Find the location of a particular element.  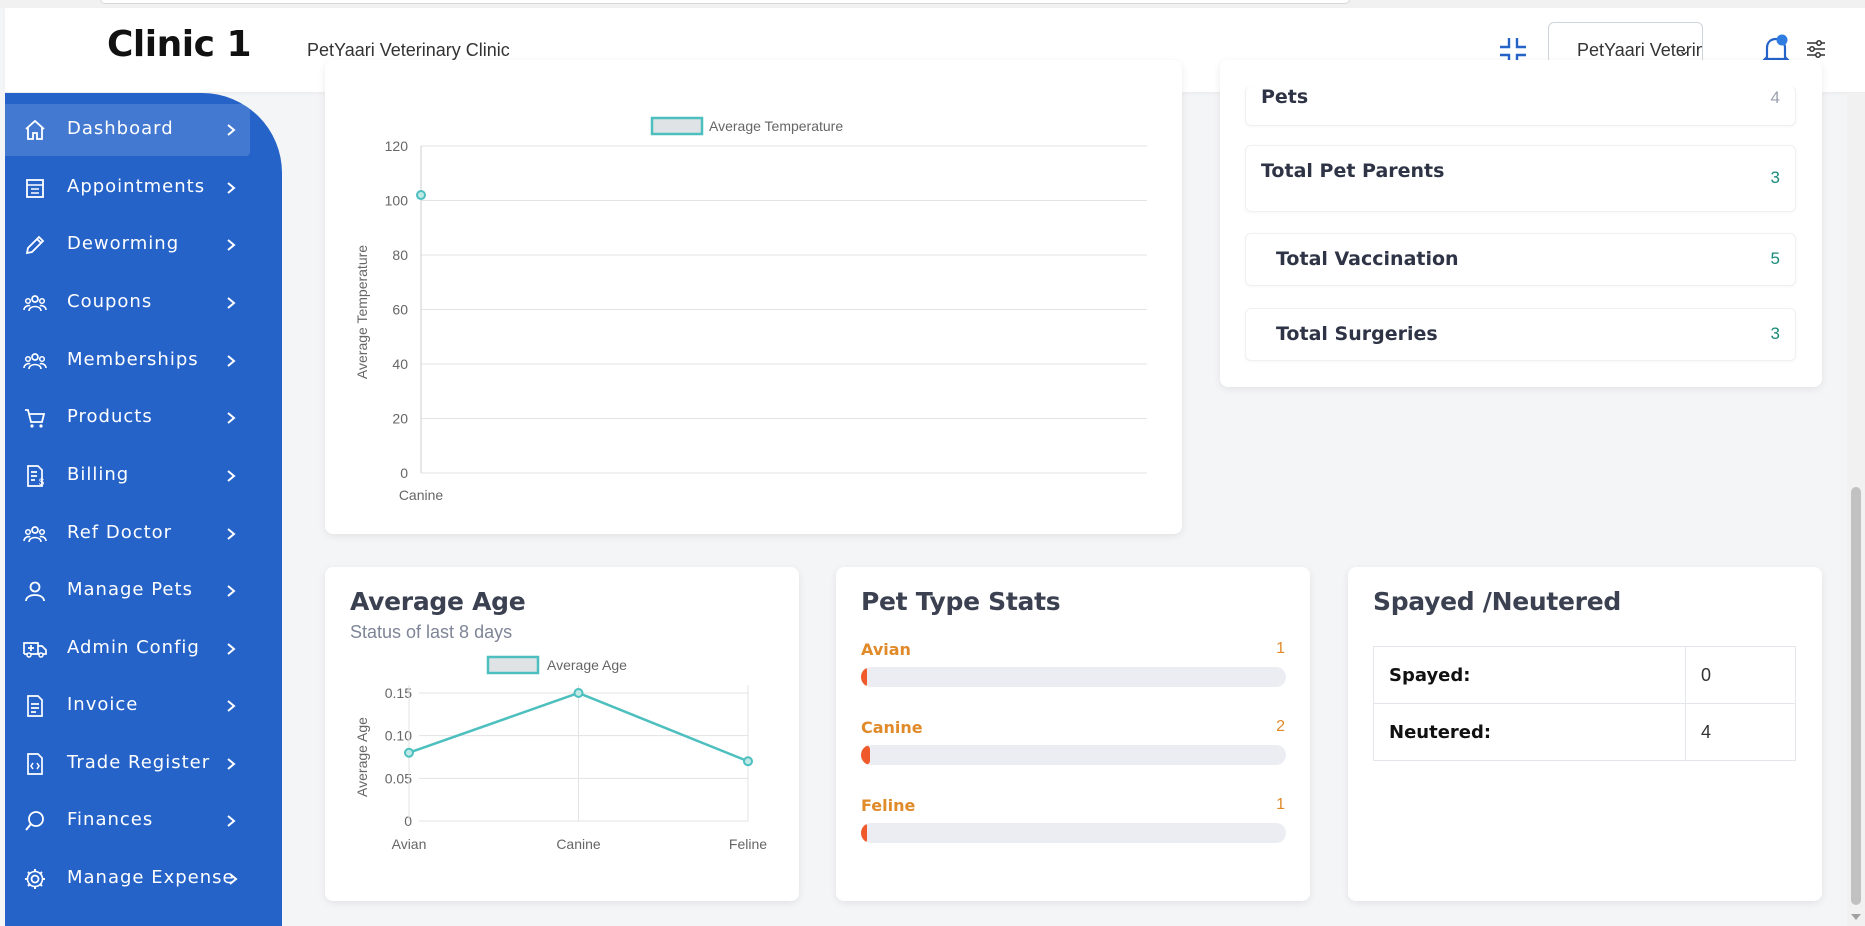

stat-row-vaccination: Total Vaccination 5 is located at coordinates (1520, 259).